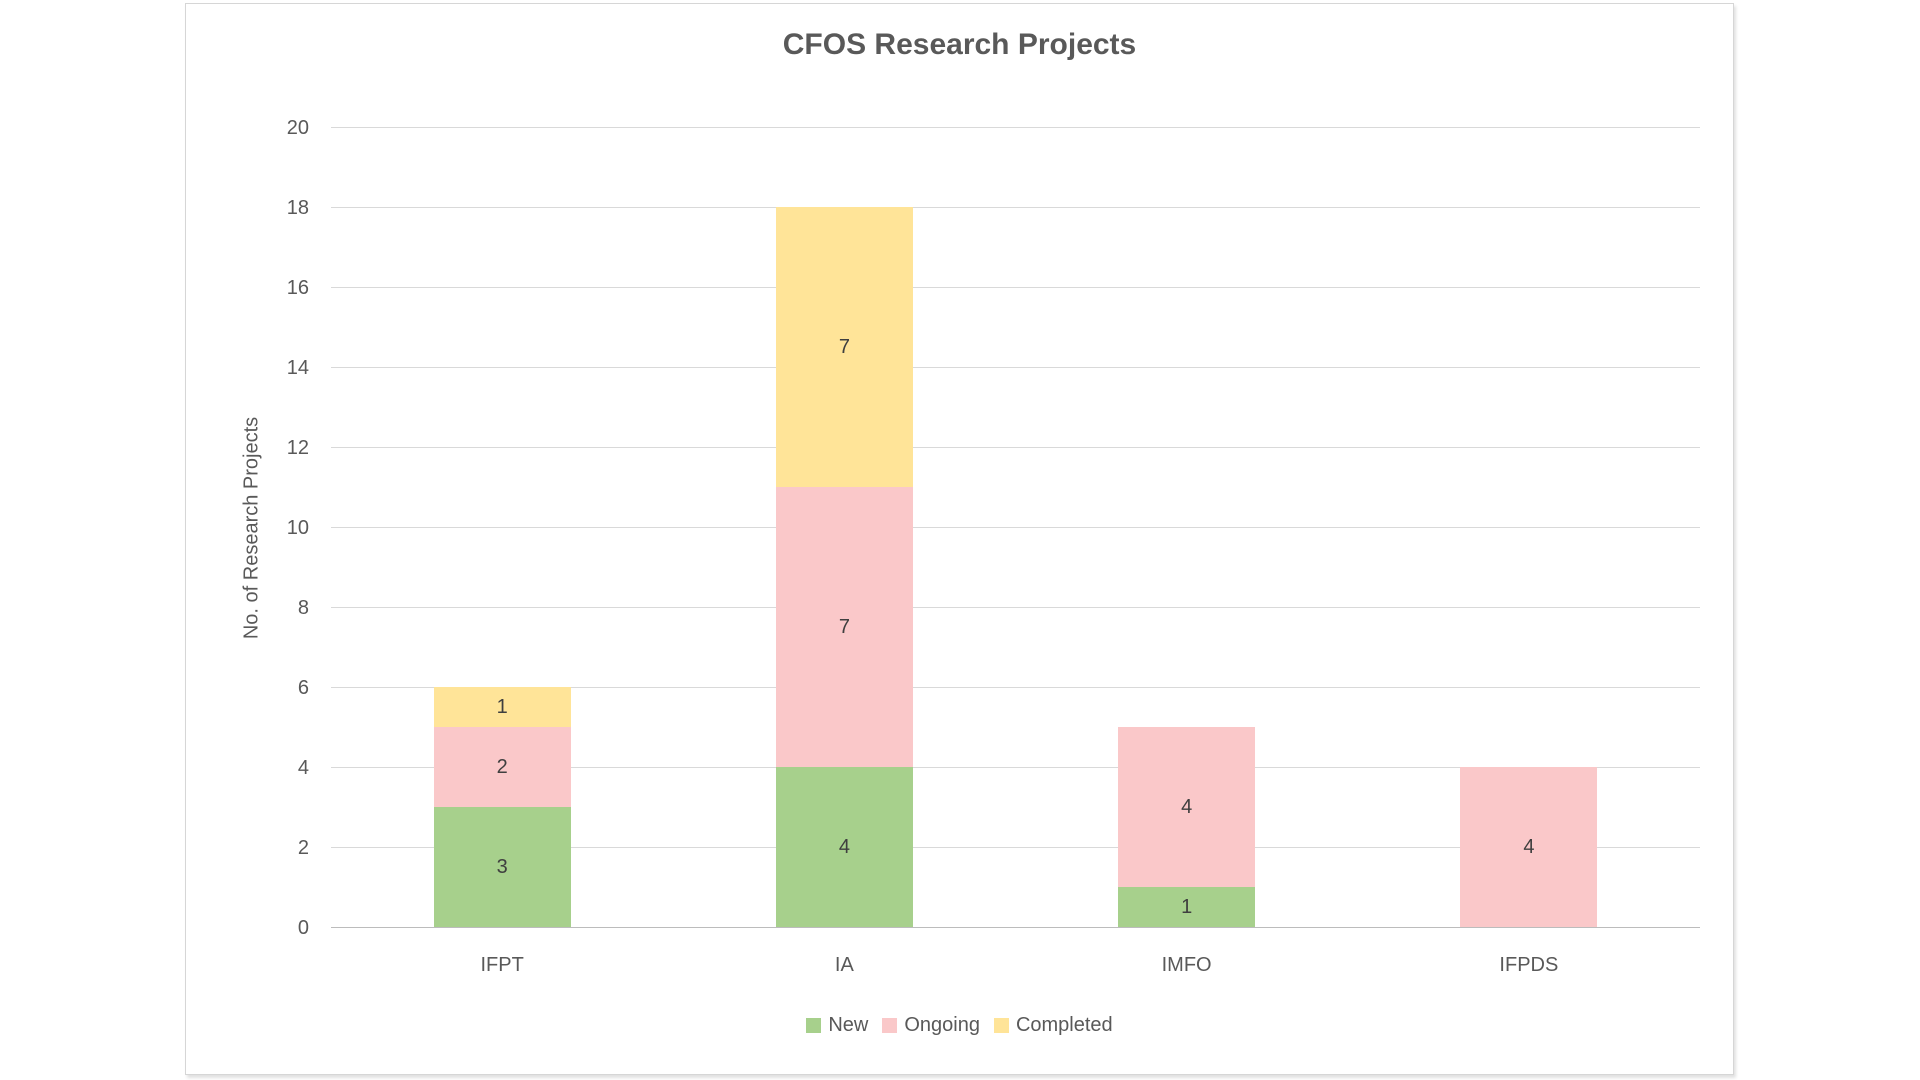 This screenshot has height=1080, width=1920. I want to click on bar-segment-new-imfo: 1, so click(1187, 907).